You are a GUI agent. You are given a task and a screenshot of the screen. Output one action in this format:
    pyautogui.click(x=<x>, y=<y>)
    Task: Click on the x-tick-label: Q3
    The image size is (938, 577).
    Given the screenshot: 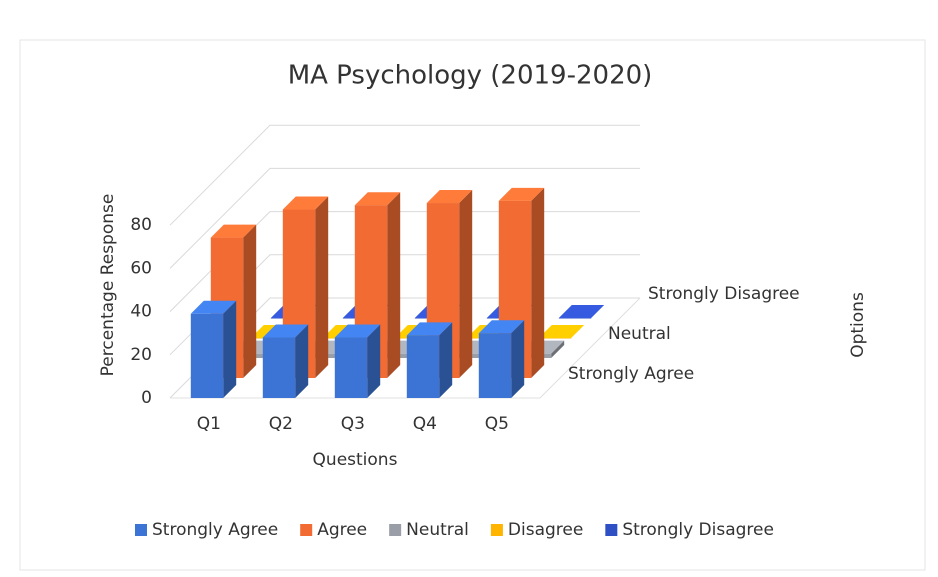 What is the action you would take?
    pyautogui.click(x=353, y=424)
    